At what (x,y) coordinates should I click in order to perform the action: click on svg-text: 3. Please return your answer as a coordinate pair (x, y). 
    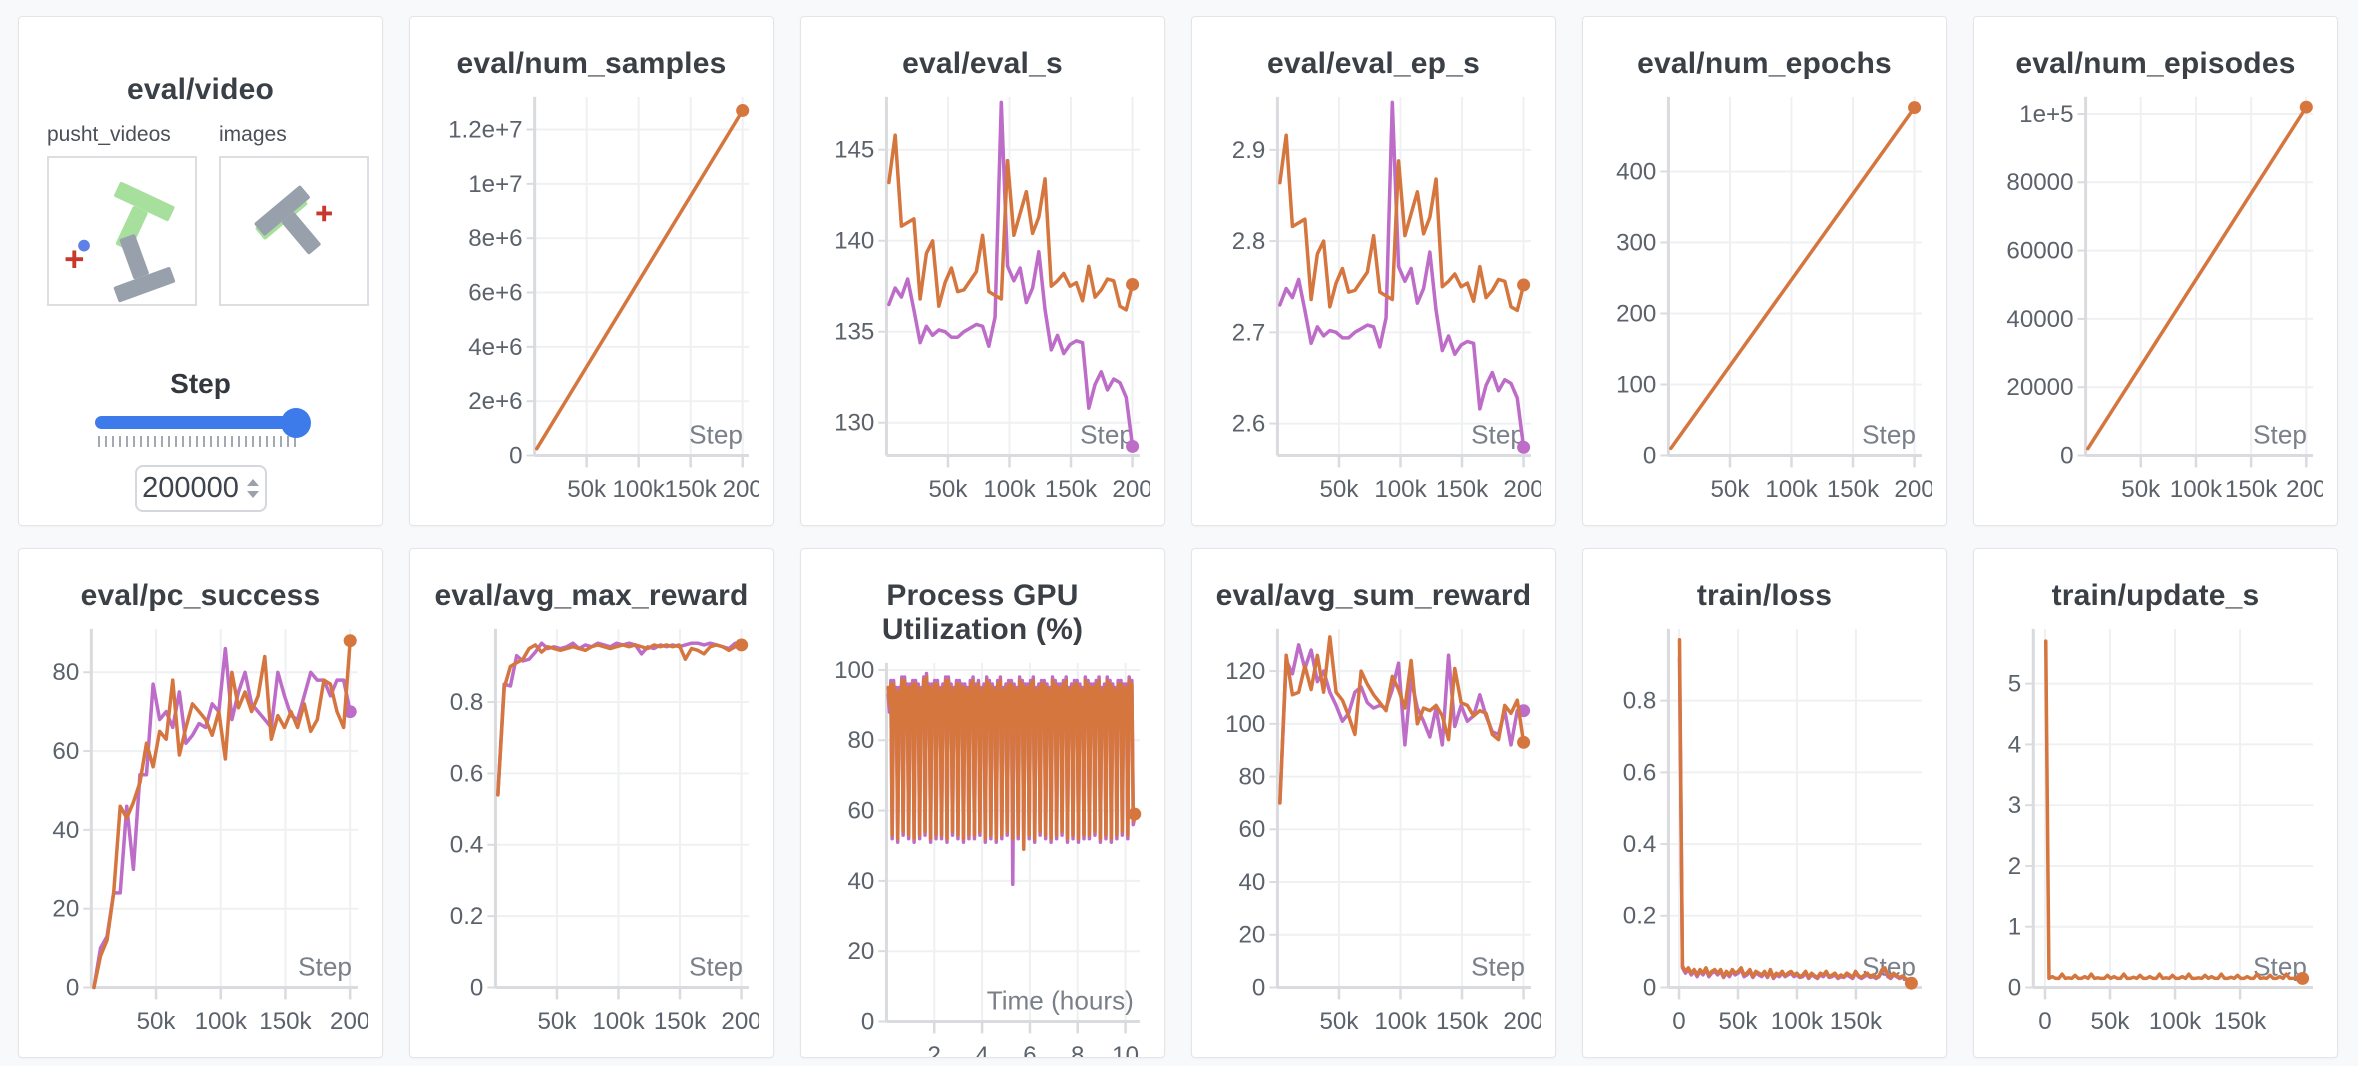
    Looking at the image, I should click on (2014, 805).